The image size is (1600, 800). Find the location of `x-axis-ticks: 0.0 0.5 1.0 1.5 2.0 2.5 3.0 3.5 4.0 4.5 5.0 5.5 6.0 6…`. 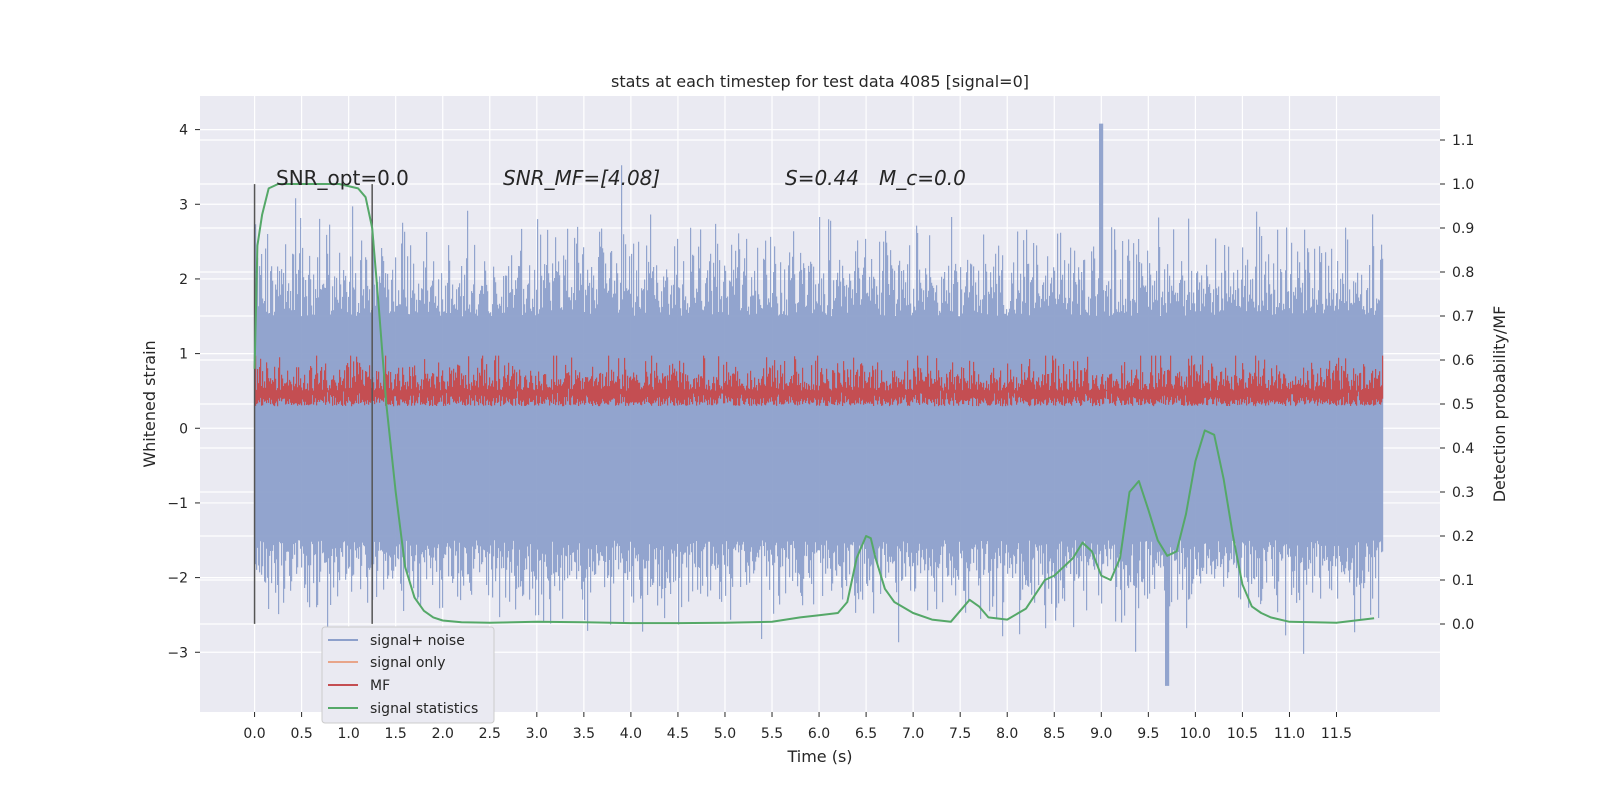

x-axis-ticks: 0.0 0.5 1.0 1.5 2.0 2.5 3.0 3.5 4.0 4.5 5.0 5.5 6.0 6… is located at coordinates (797, 727).